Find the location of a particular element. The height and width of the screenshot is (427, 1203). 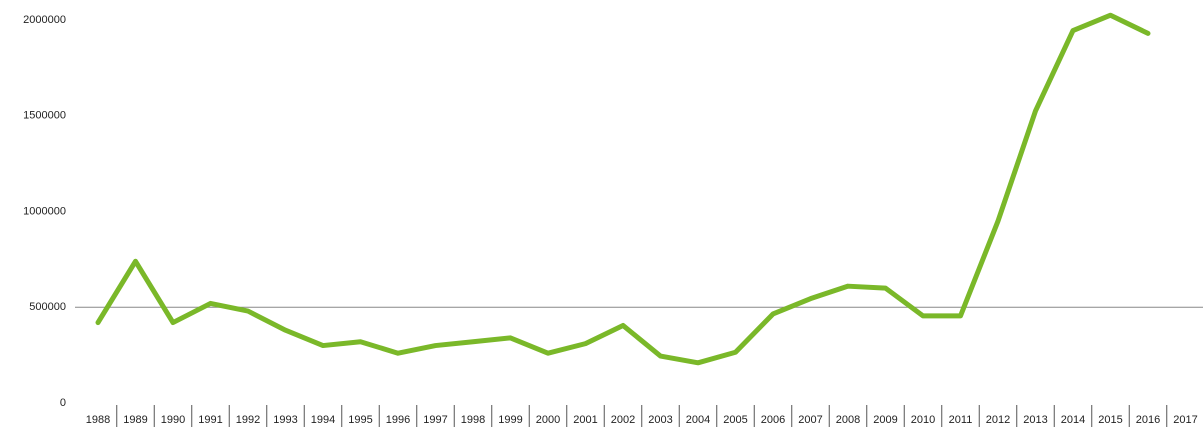

x-tick-label: 2014 is located at coordinates (1073, 420).